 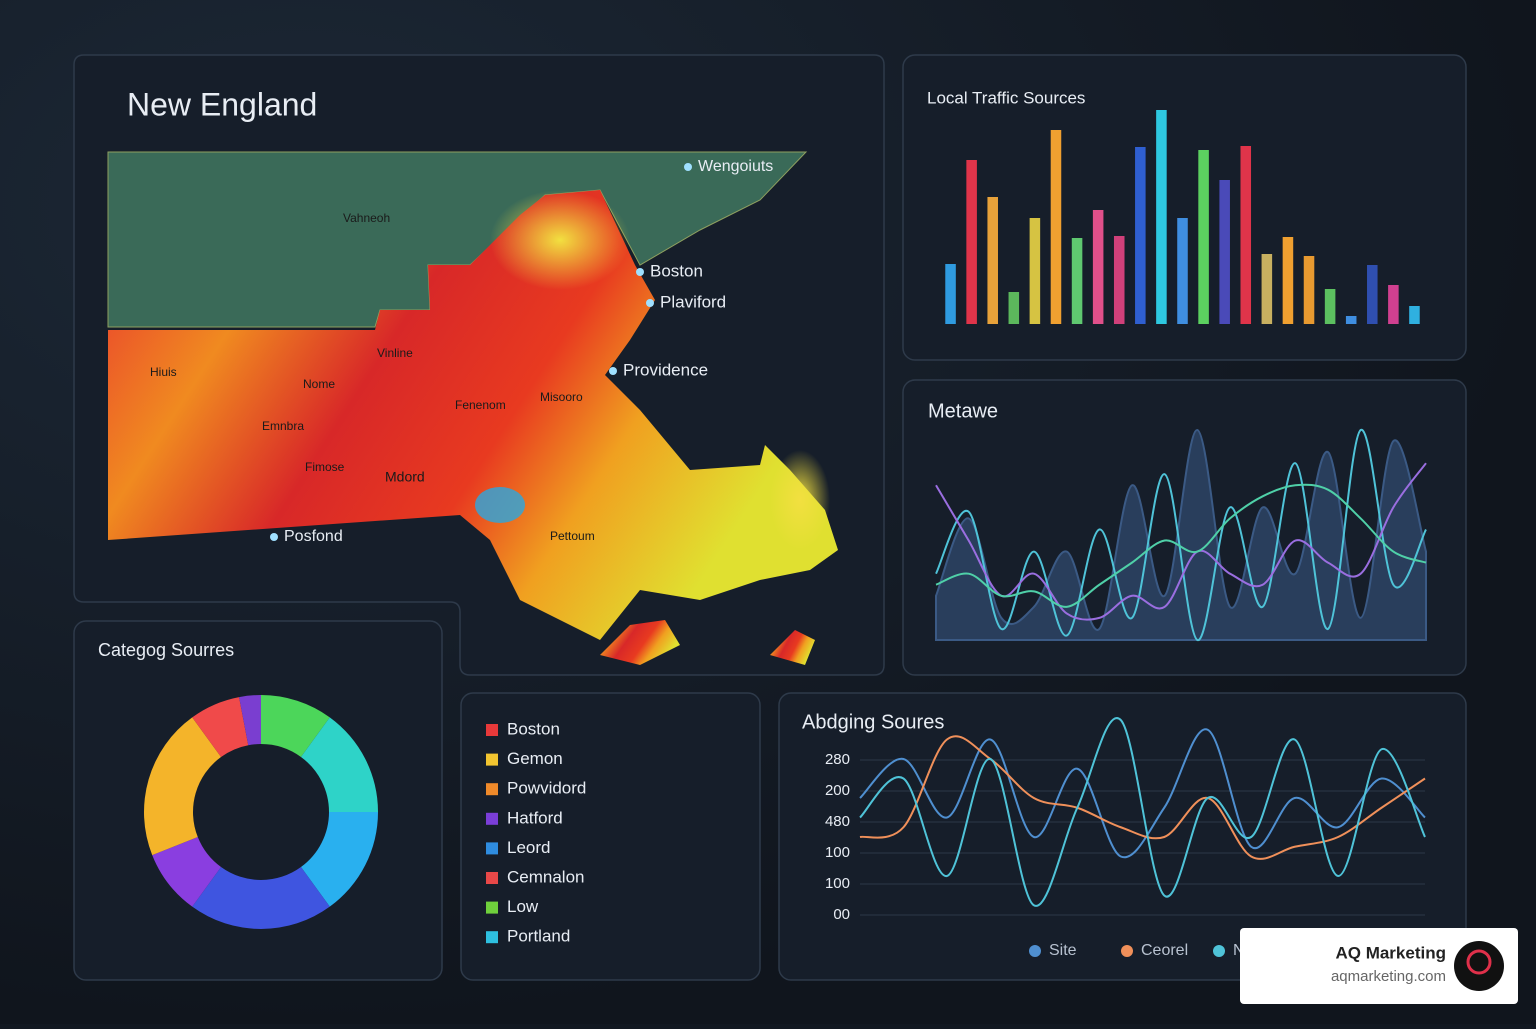 What do you see at coordinates (319, 384) in the screenshot?
I see `city-label: Nome` at bounding box center [319, 384].